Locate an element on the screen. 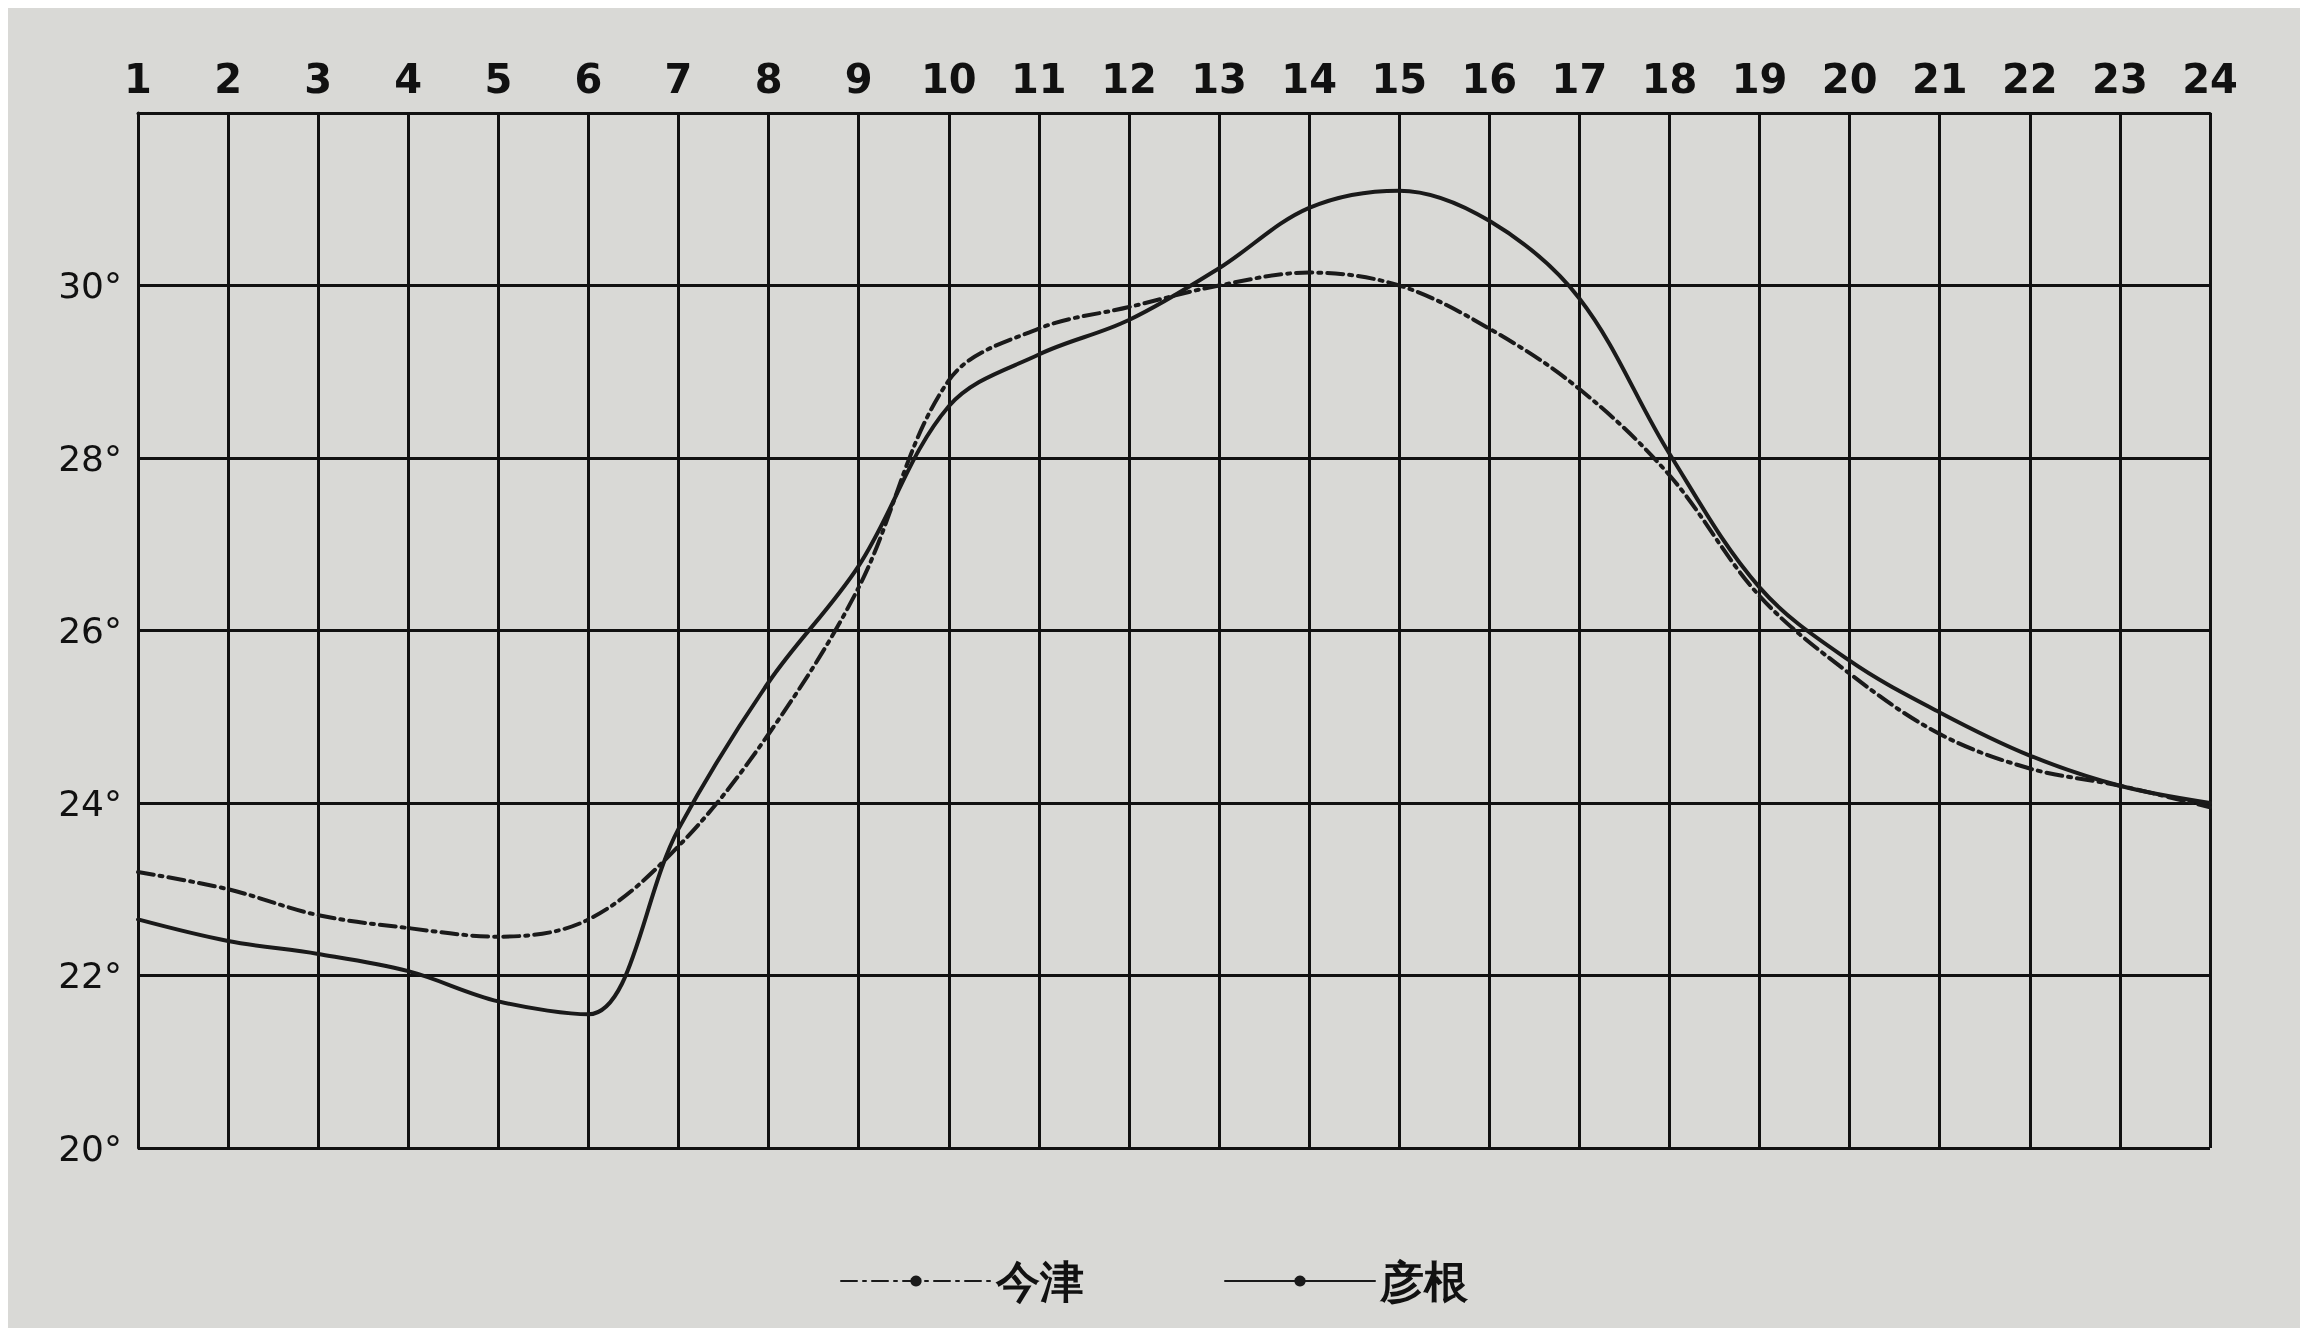 This screenshot has height=1340, width=2308. y-tick-label: 26° is located at coordinates (90, 630).